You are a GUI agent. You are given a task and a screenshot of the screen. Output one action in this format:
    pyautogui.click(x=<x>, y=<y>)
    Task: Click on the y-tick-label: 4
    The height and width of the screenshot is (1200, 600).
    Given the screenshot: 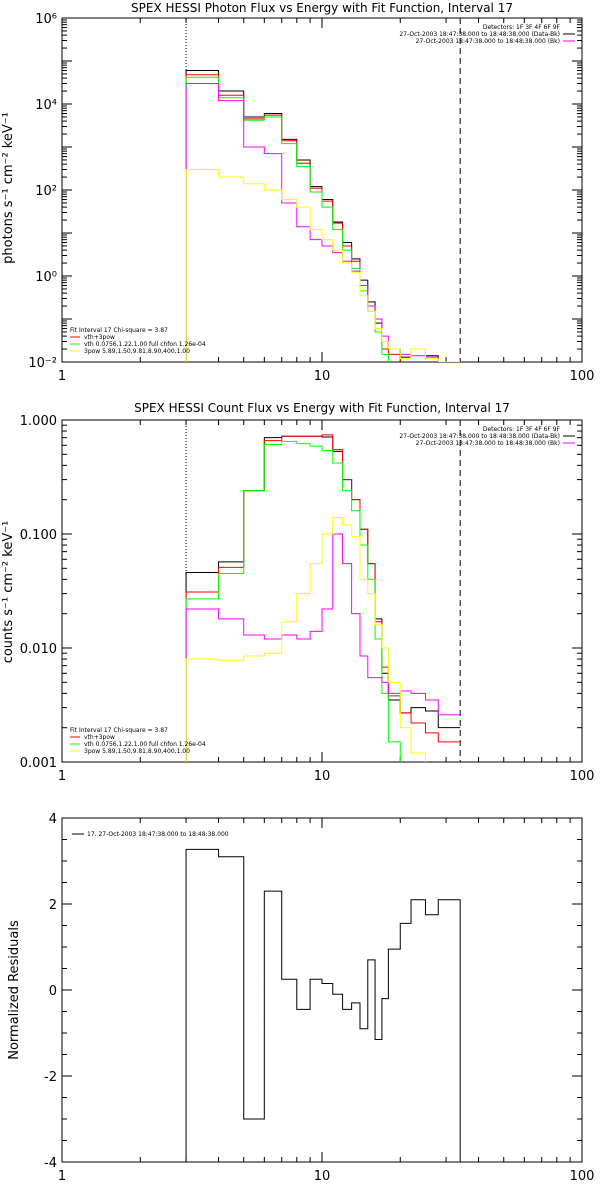 What is the action you would take?
    pyautogui.click(x=53, y=819)
    